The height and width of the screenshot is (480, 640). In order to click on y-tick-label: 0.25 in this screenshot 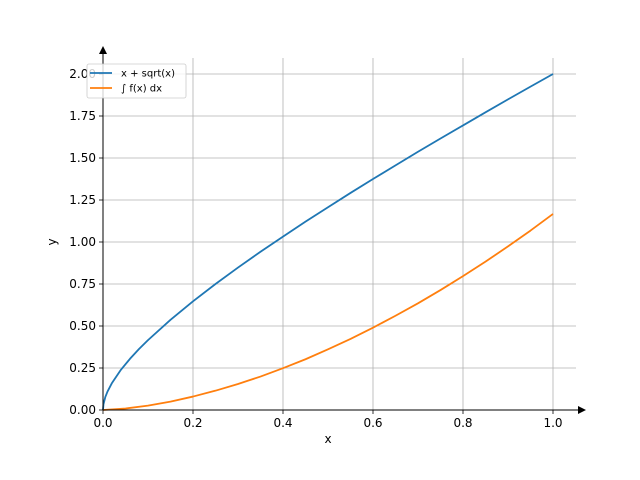, I will do `click(82, 368)`.